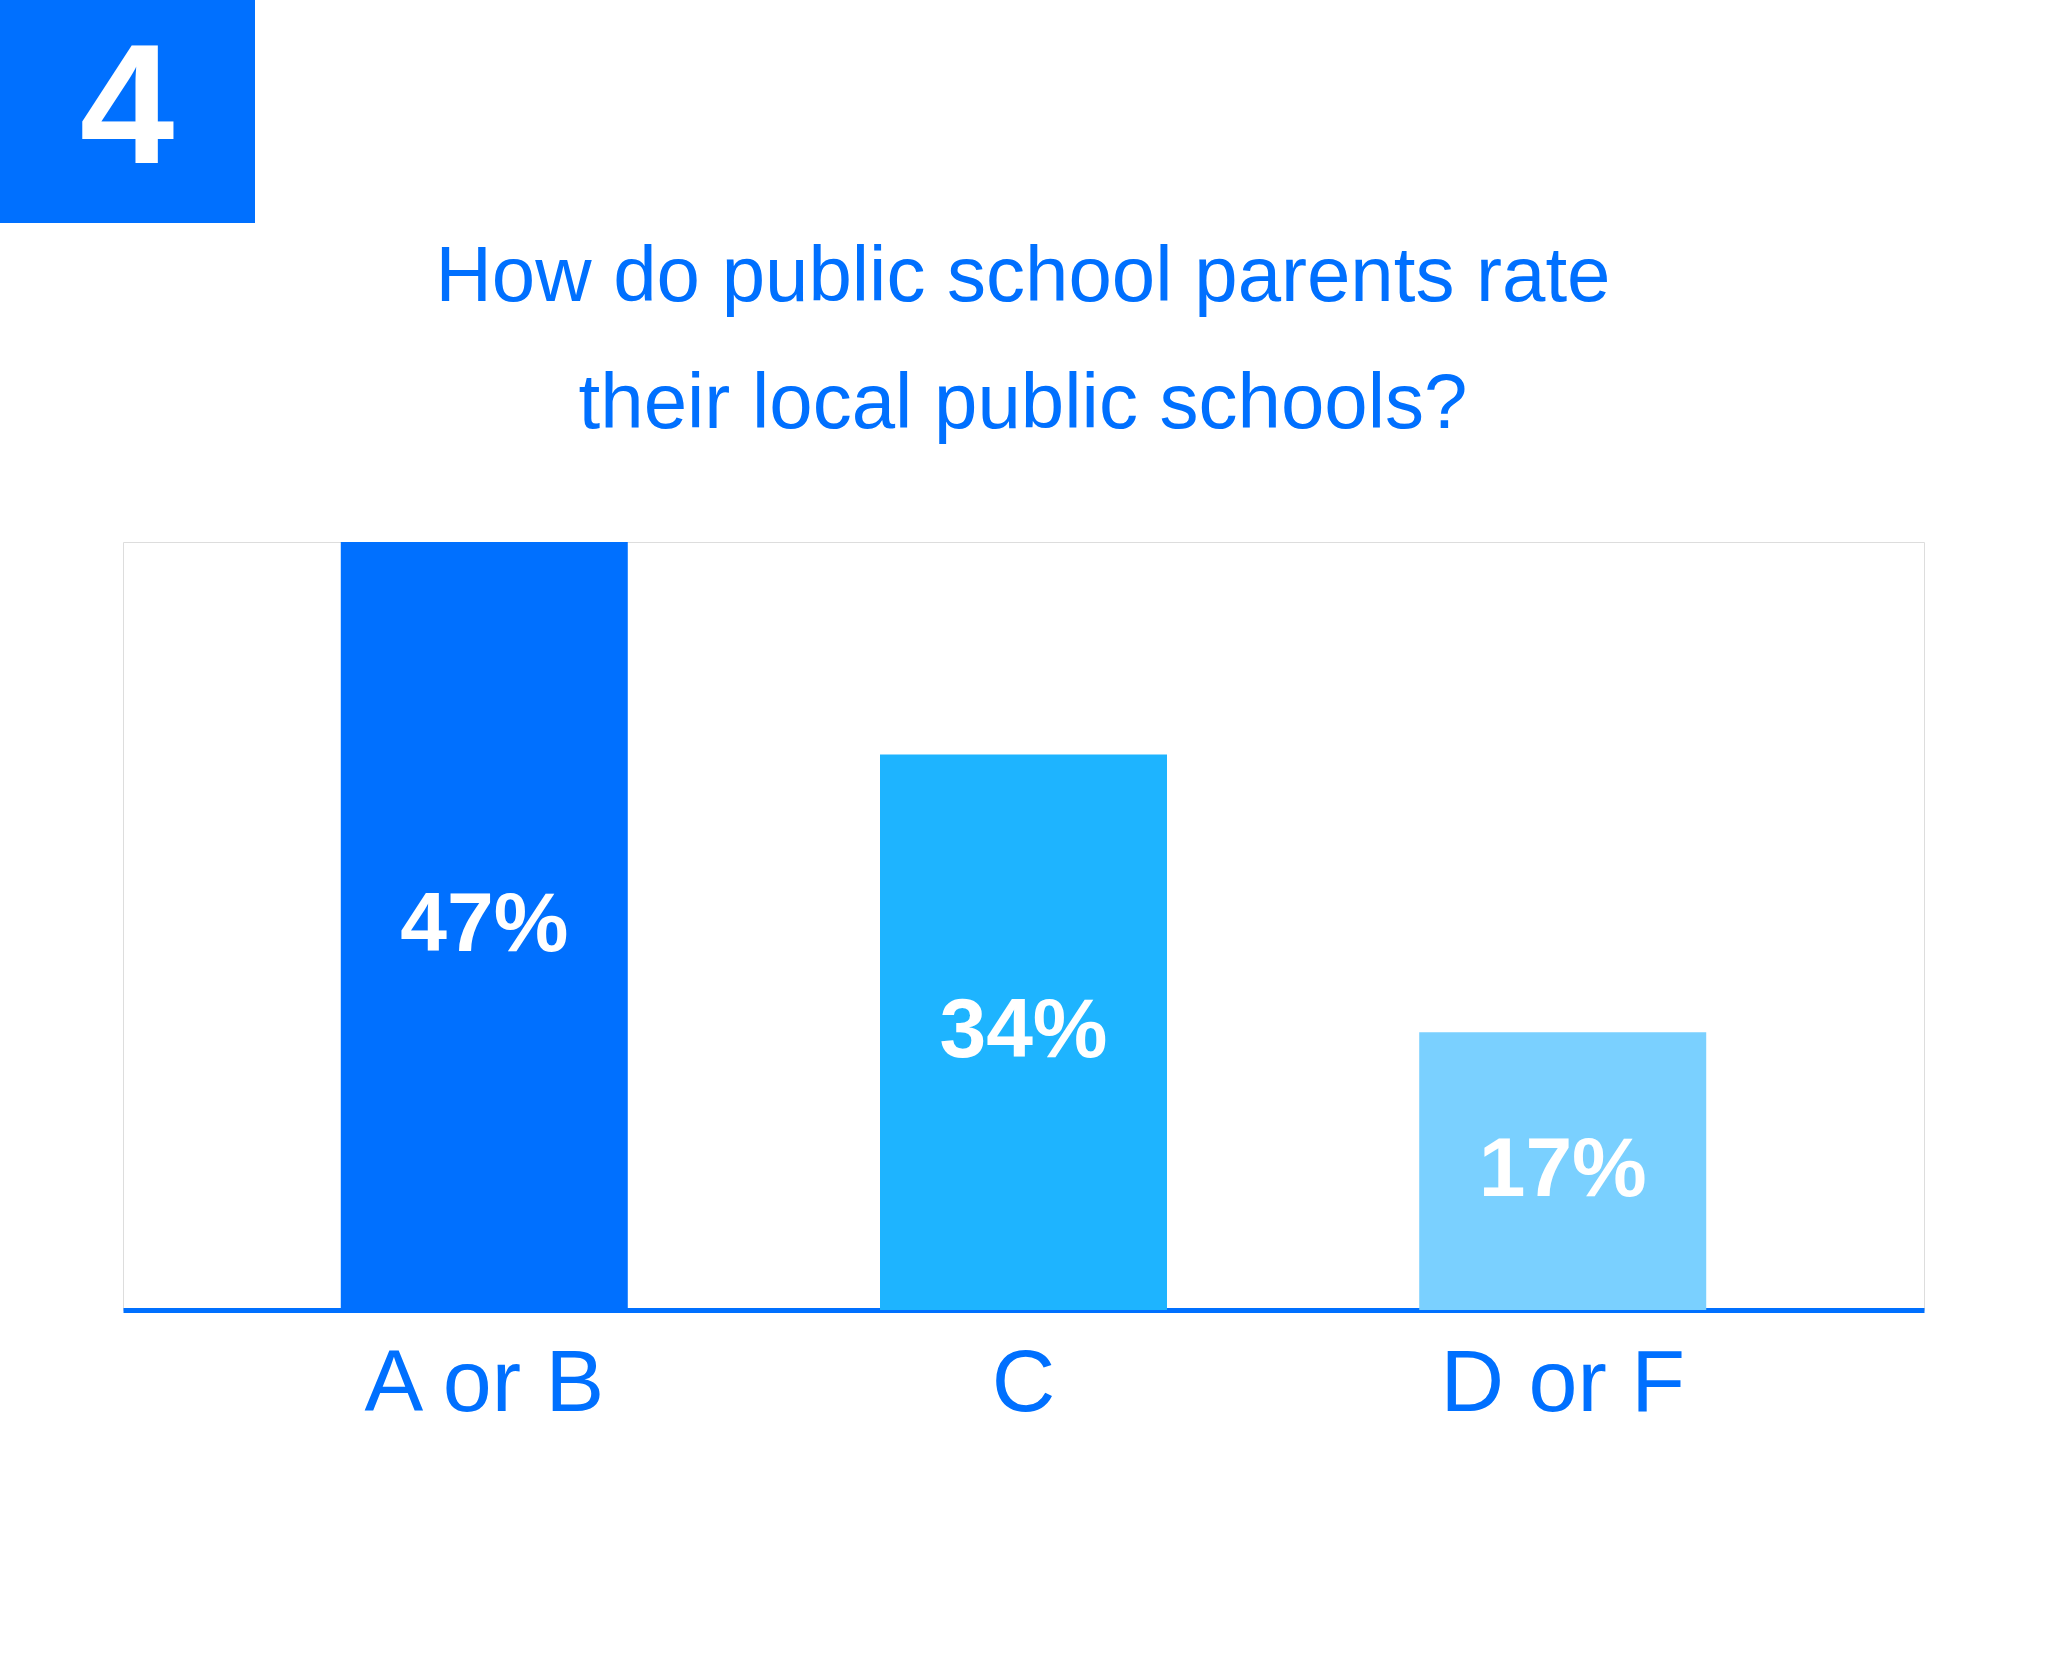 Image resolution: width=2048 pixels, height=1665 pixels. Describe the element at coordinates (1562, 1380) in the screenshot. I see `x-tick-label: D or F` at that location.